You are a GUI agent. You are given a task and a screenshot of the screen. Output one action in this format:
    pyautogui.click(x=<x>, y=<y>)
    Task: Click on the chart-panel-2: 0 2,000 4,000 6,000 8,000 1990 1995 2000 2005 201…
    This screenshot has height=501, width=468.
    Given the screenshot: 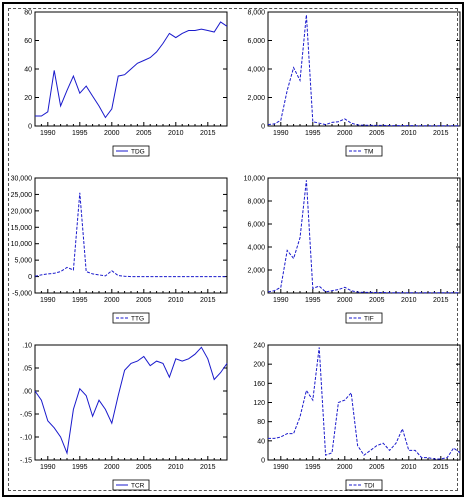 What is the action you would take?
    pyautogui.click(x=354, y=83)
    